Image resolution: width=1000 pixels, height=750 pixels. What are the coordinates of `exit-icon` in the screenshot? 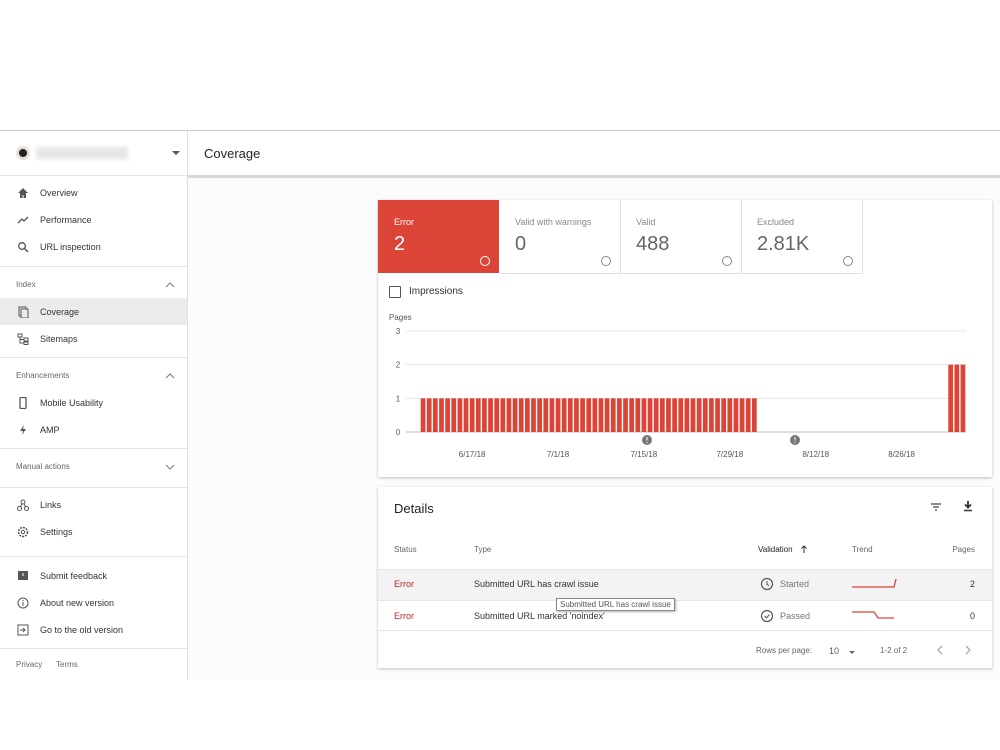 It's located at (23, 630).